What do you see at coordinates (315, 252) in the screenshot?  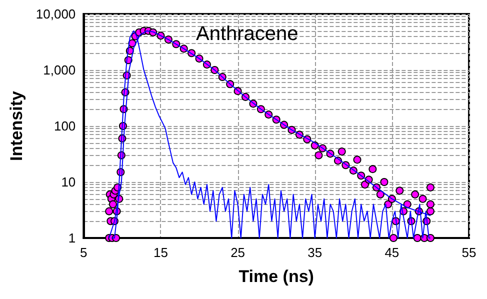 I see `x-tick-label: 35` at bounding box center [315, 252].